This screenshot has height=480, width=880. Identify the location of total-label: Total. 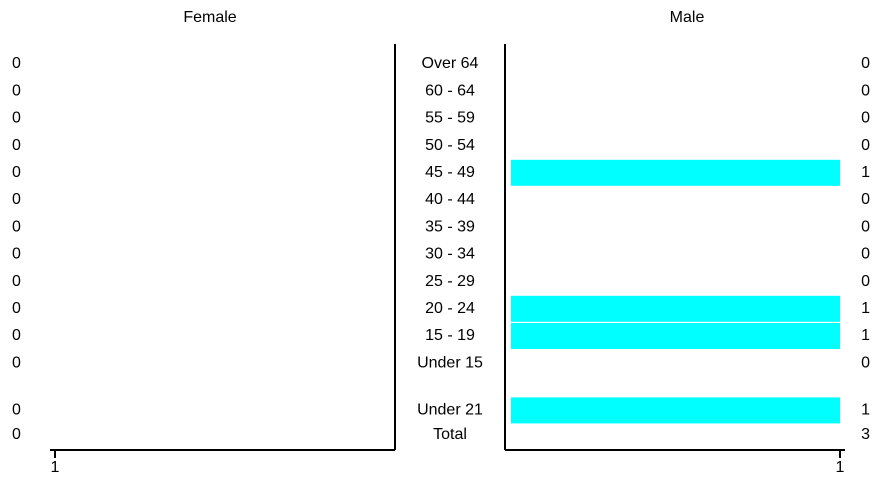
(450, 434).